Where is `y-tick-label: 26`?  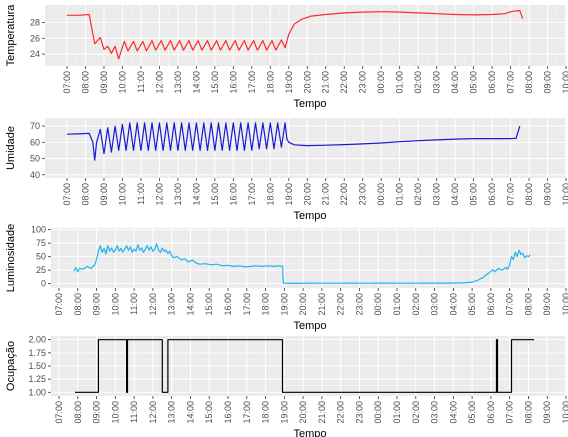 y-tick-label: 26 is located at coordinates (35, 38).